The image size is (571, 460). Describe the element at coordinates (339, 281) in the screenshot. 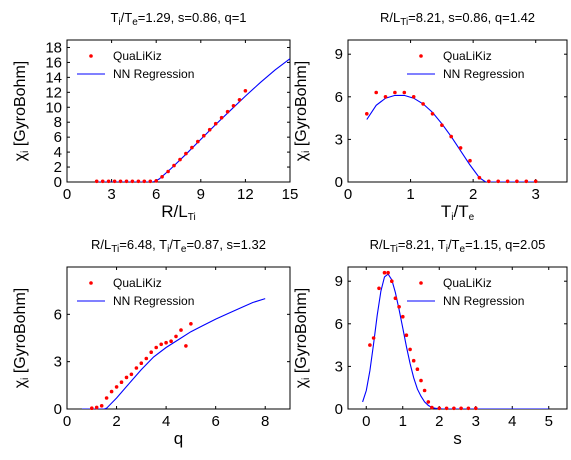

I see `y-tick-label: 9` at that location.